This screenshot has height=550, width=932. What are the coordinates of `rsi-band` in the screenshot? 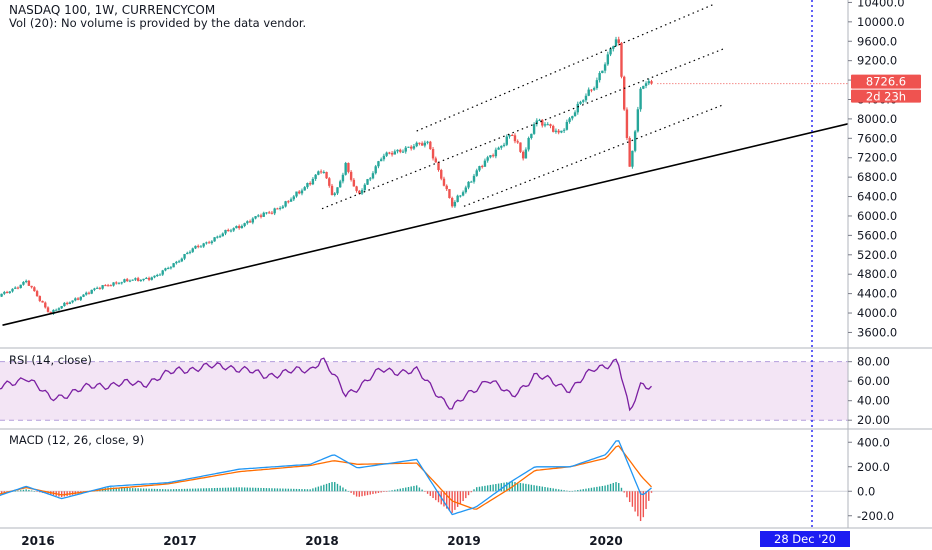 It's located at (424, 391).